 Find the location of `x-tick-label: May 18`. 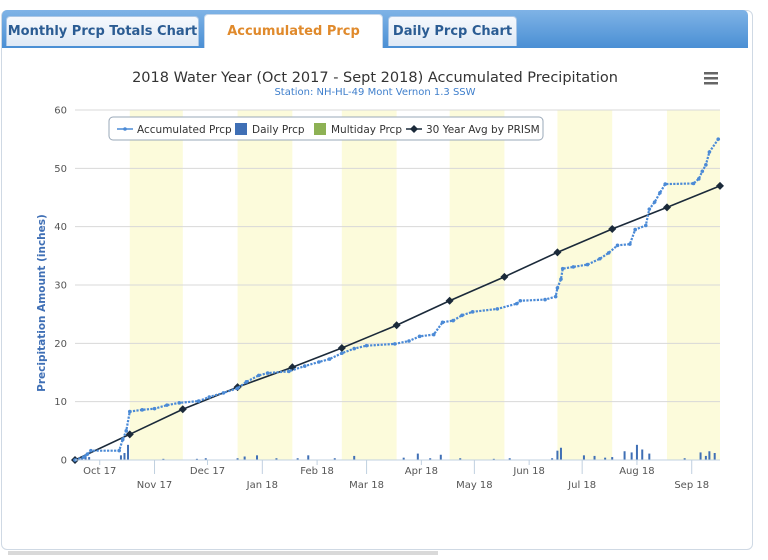

x-tick-label: May 18 is located at coordinates (474, 485).